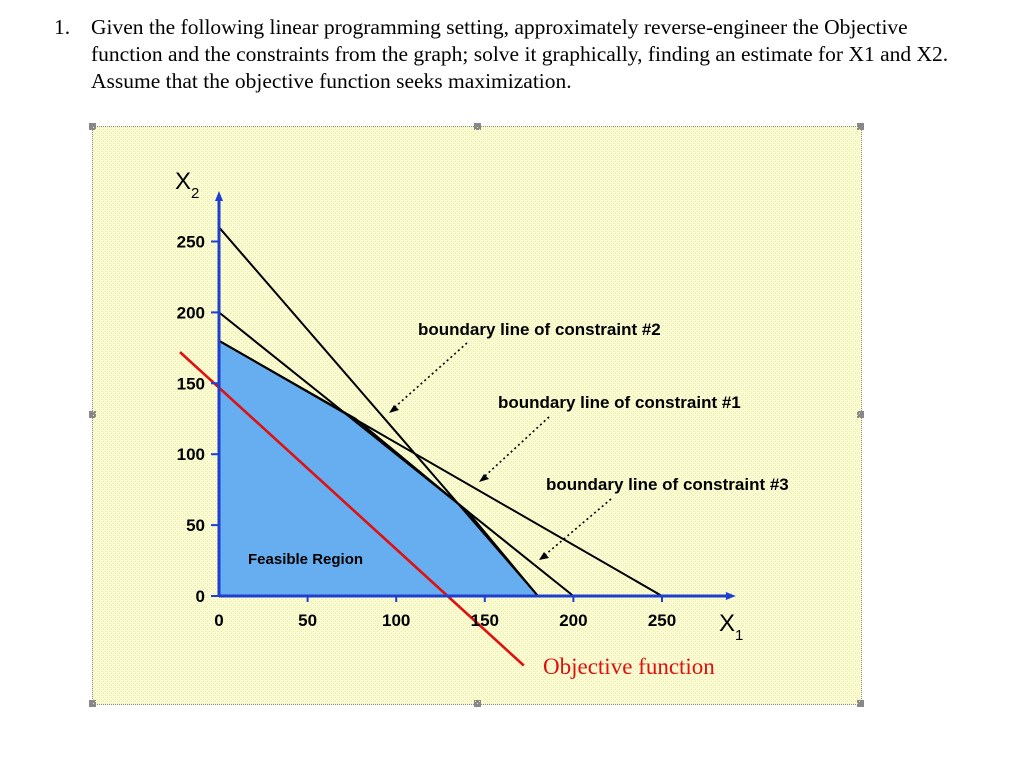  I want to click on y-tick-label: 100, so click(191, 454).